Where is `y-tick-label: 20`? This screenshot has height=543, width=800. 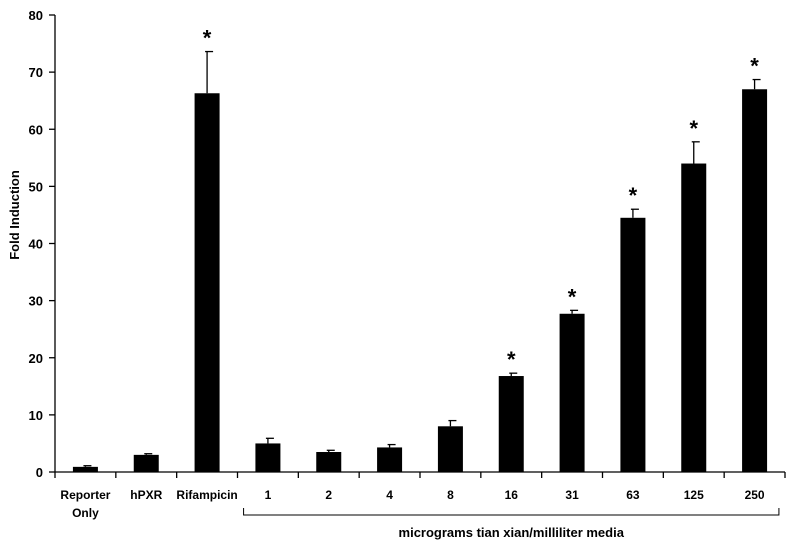 y-tick-label: 20 is located at coordinates (36, 358).